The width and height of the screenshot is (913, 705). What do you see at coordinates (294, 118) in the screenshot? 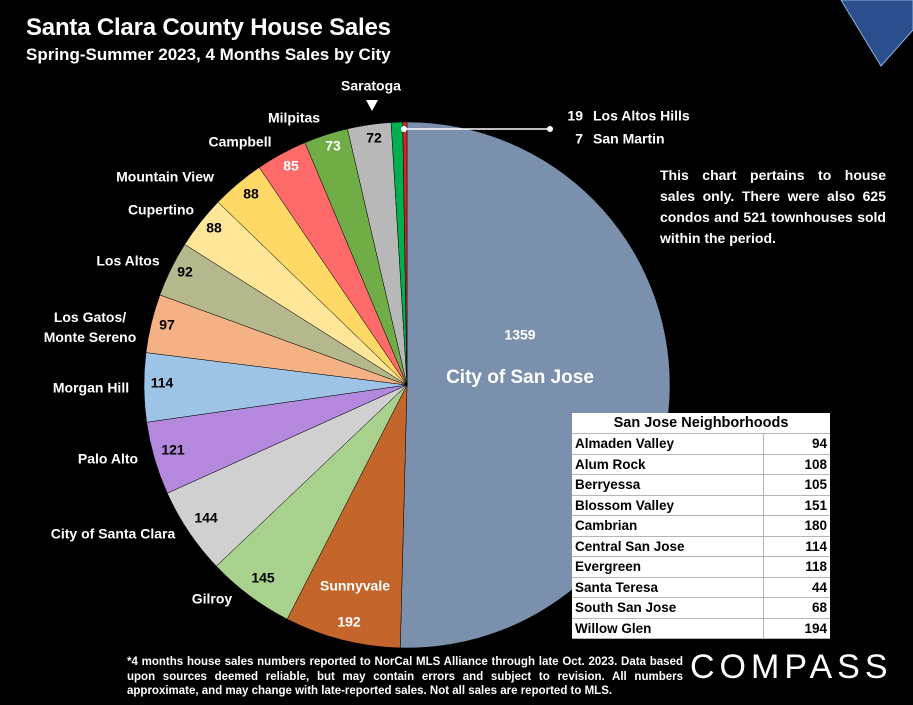
I see `category-label-milpitas: Milpitas` at bounding box center [294, 118].